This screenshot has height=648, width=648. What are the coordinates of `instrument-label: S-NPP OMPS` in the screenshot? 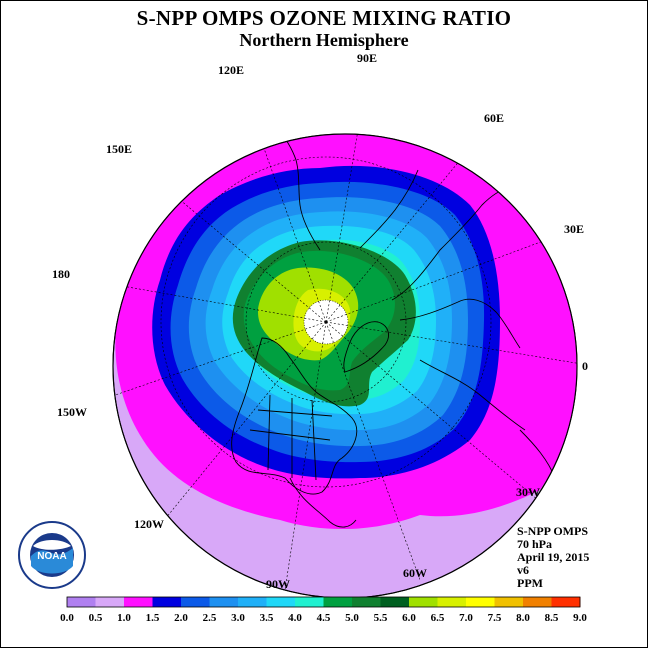 It's located at (552, 531).